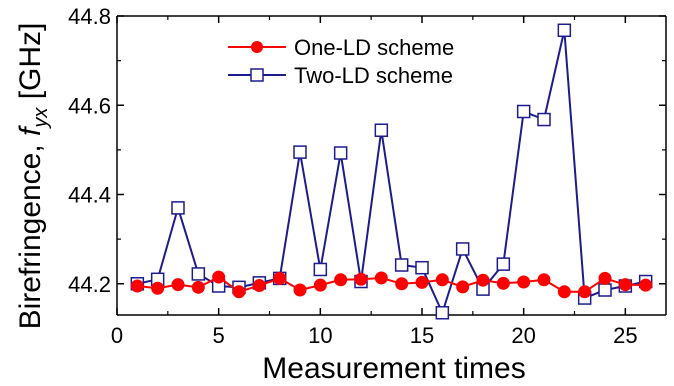 The height and width of the screenshot is (386, 674). I want to click on x-tick-label: 5, so click(219, 335).